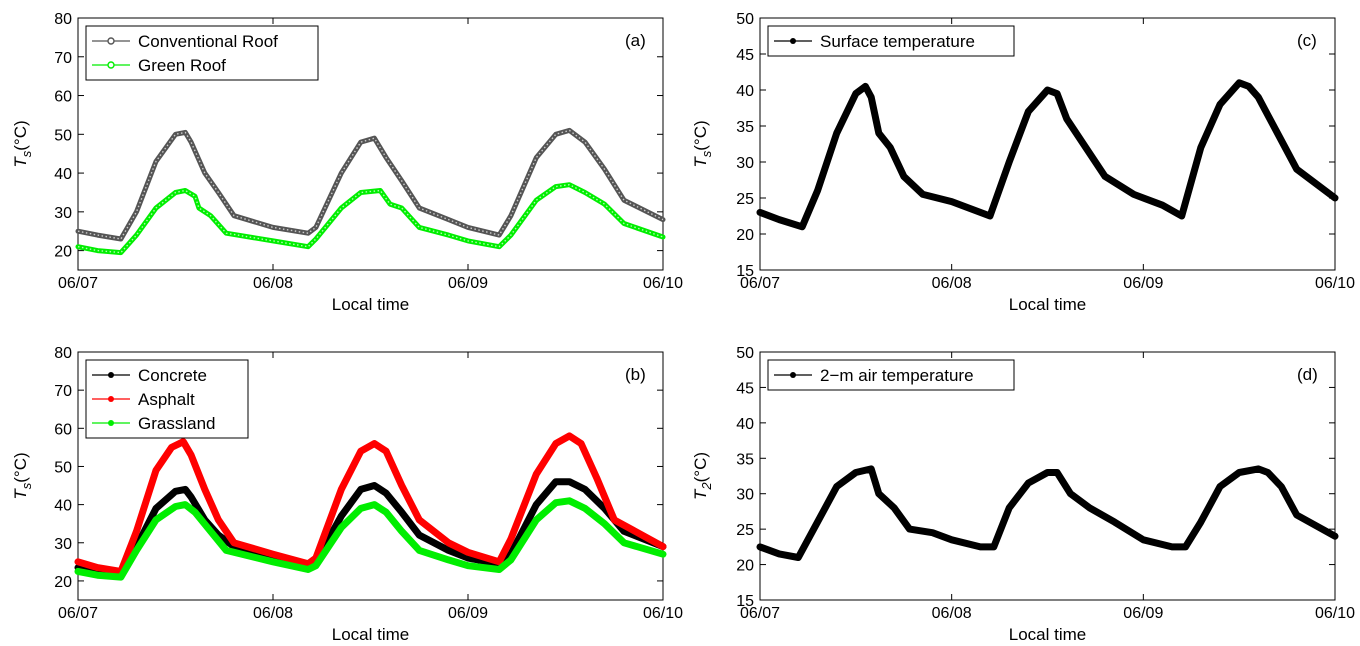 This screenshot has height=646, width=1360. I want to click on series-line-conventional-roof, so click(370, 184).